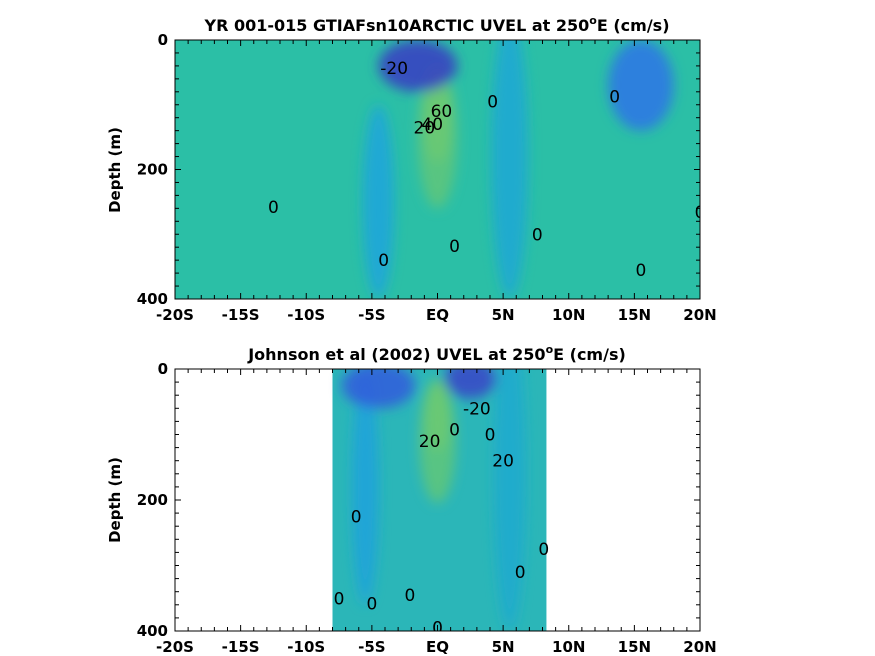 This screenshot has height=656, width=875. Describe the element at coordinates (339, 599) in the screenshot. I see `contour-label-bottom-6: 0` at that location.